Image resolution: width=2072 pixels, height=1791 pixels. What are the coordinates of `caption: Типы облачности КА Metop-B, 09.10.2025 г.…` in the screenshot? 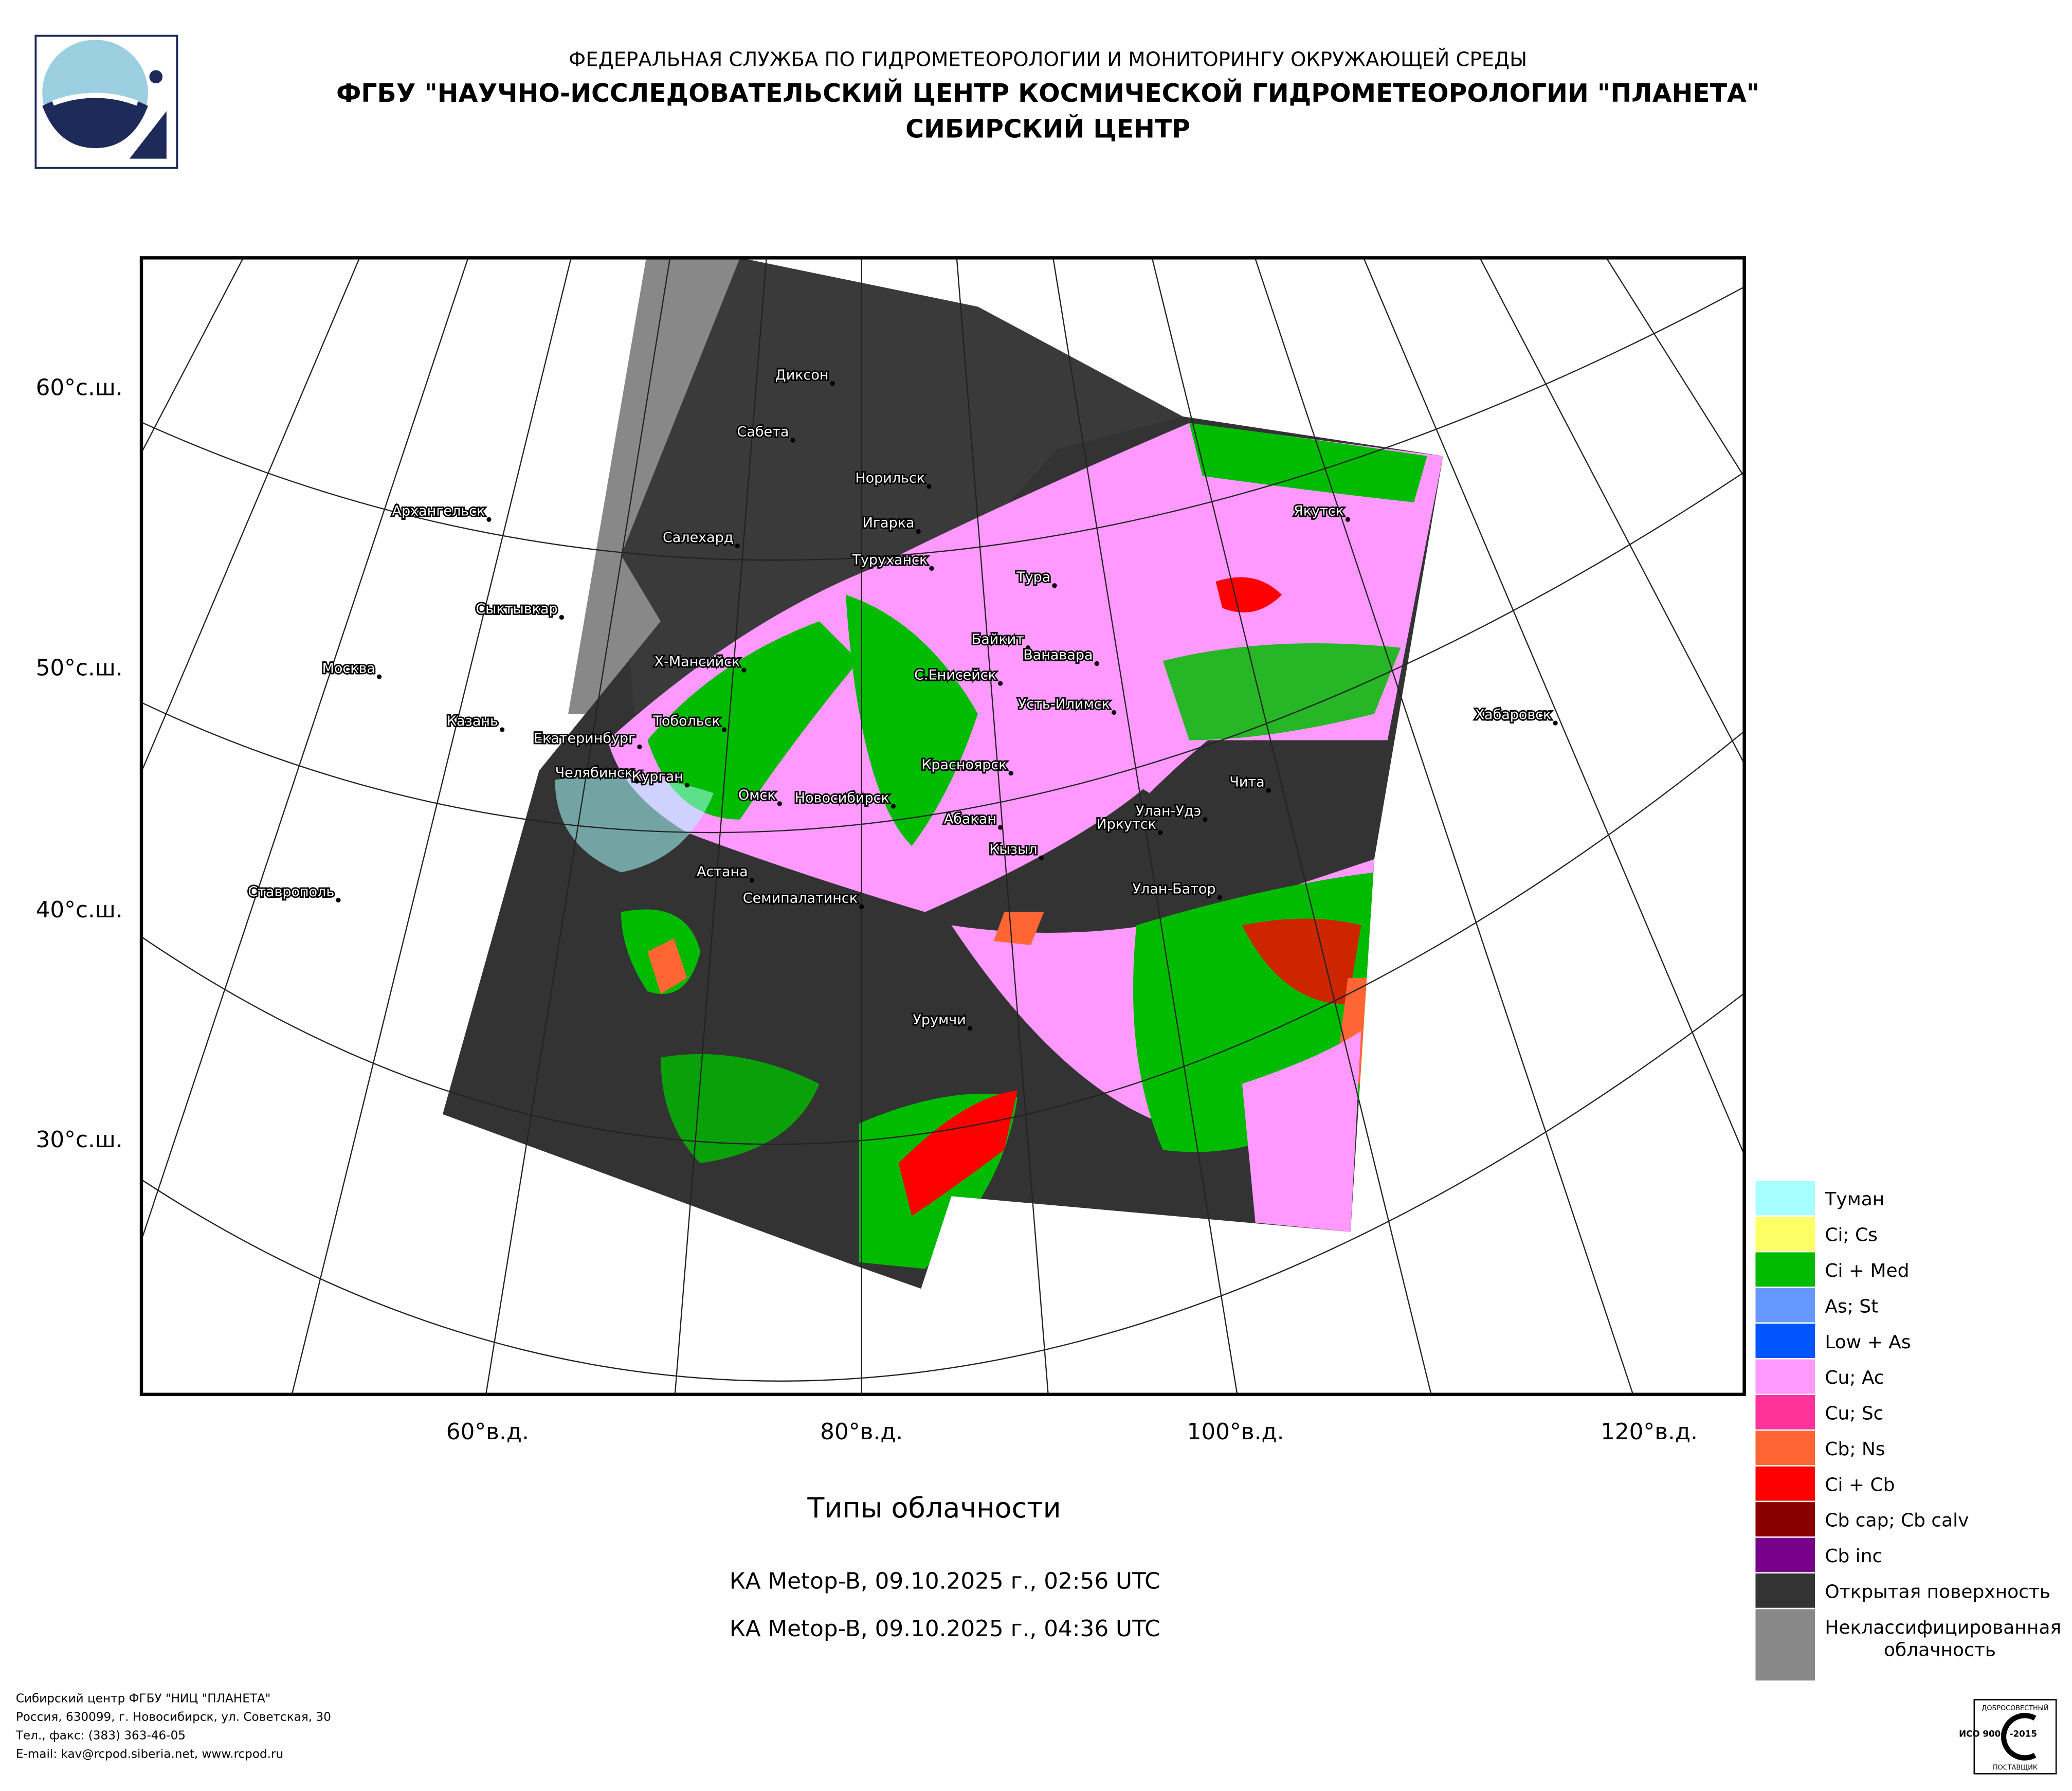 It's located at (945, 1567).